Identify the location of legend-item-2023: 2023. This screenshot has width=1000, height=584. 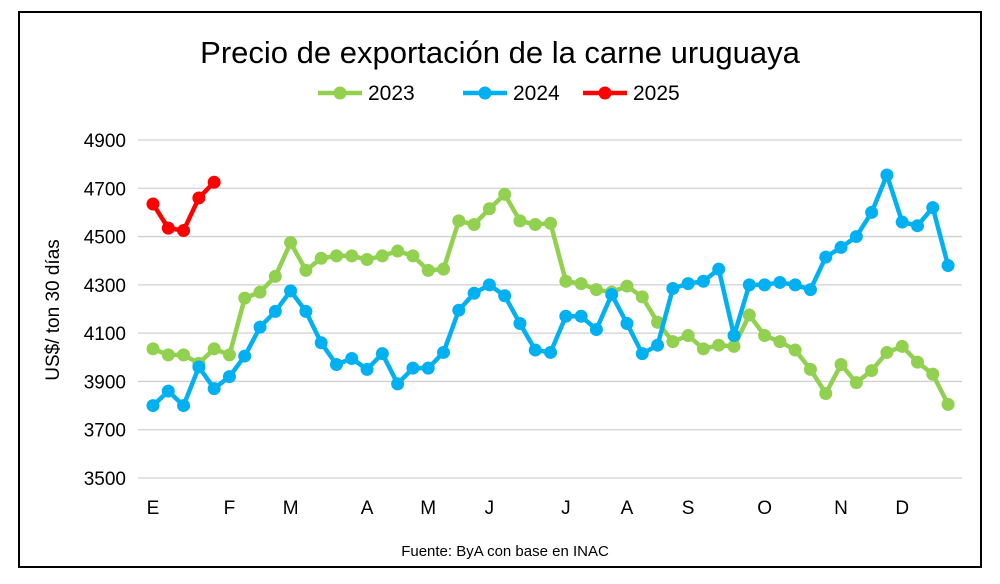
(366, 93).